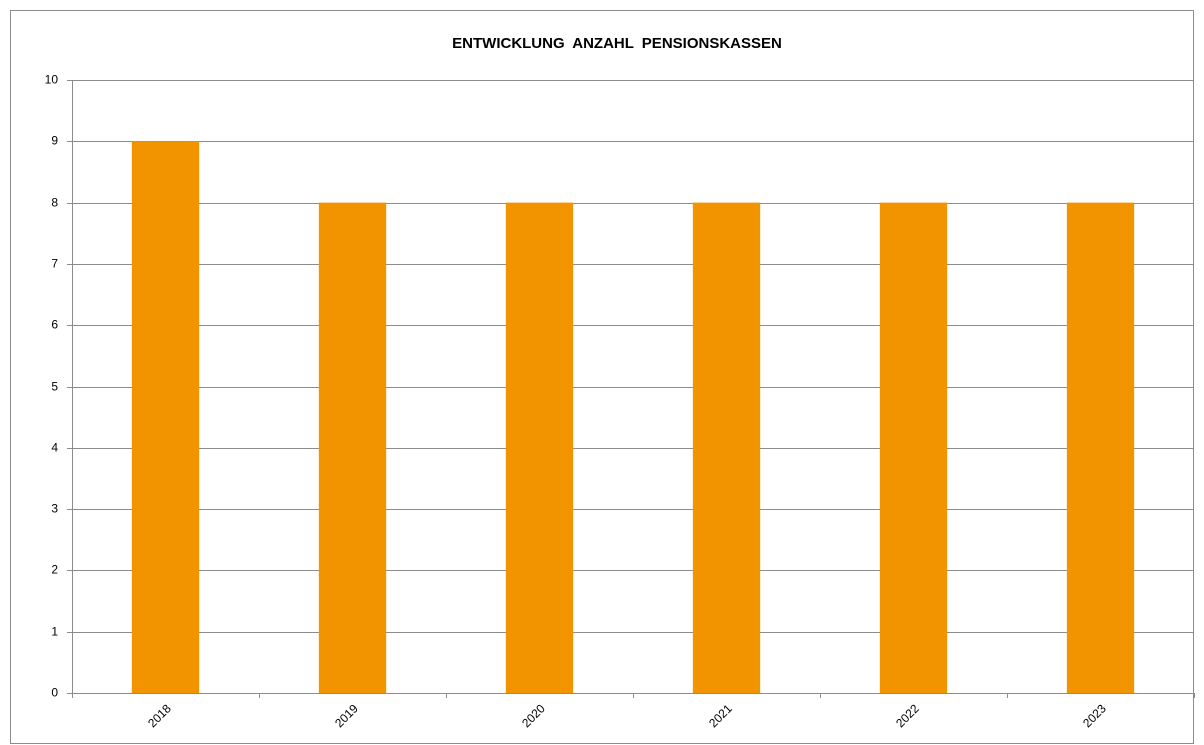 The width and height of the screenshot is (1204, 745). What do you see at coordinates (54, 141) in the screenshot?
I see `y-tick-label: 9` at bounding box center [54, 141].